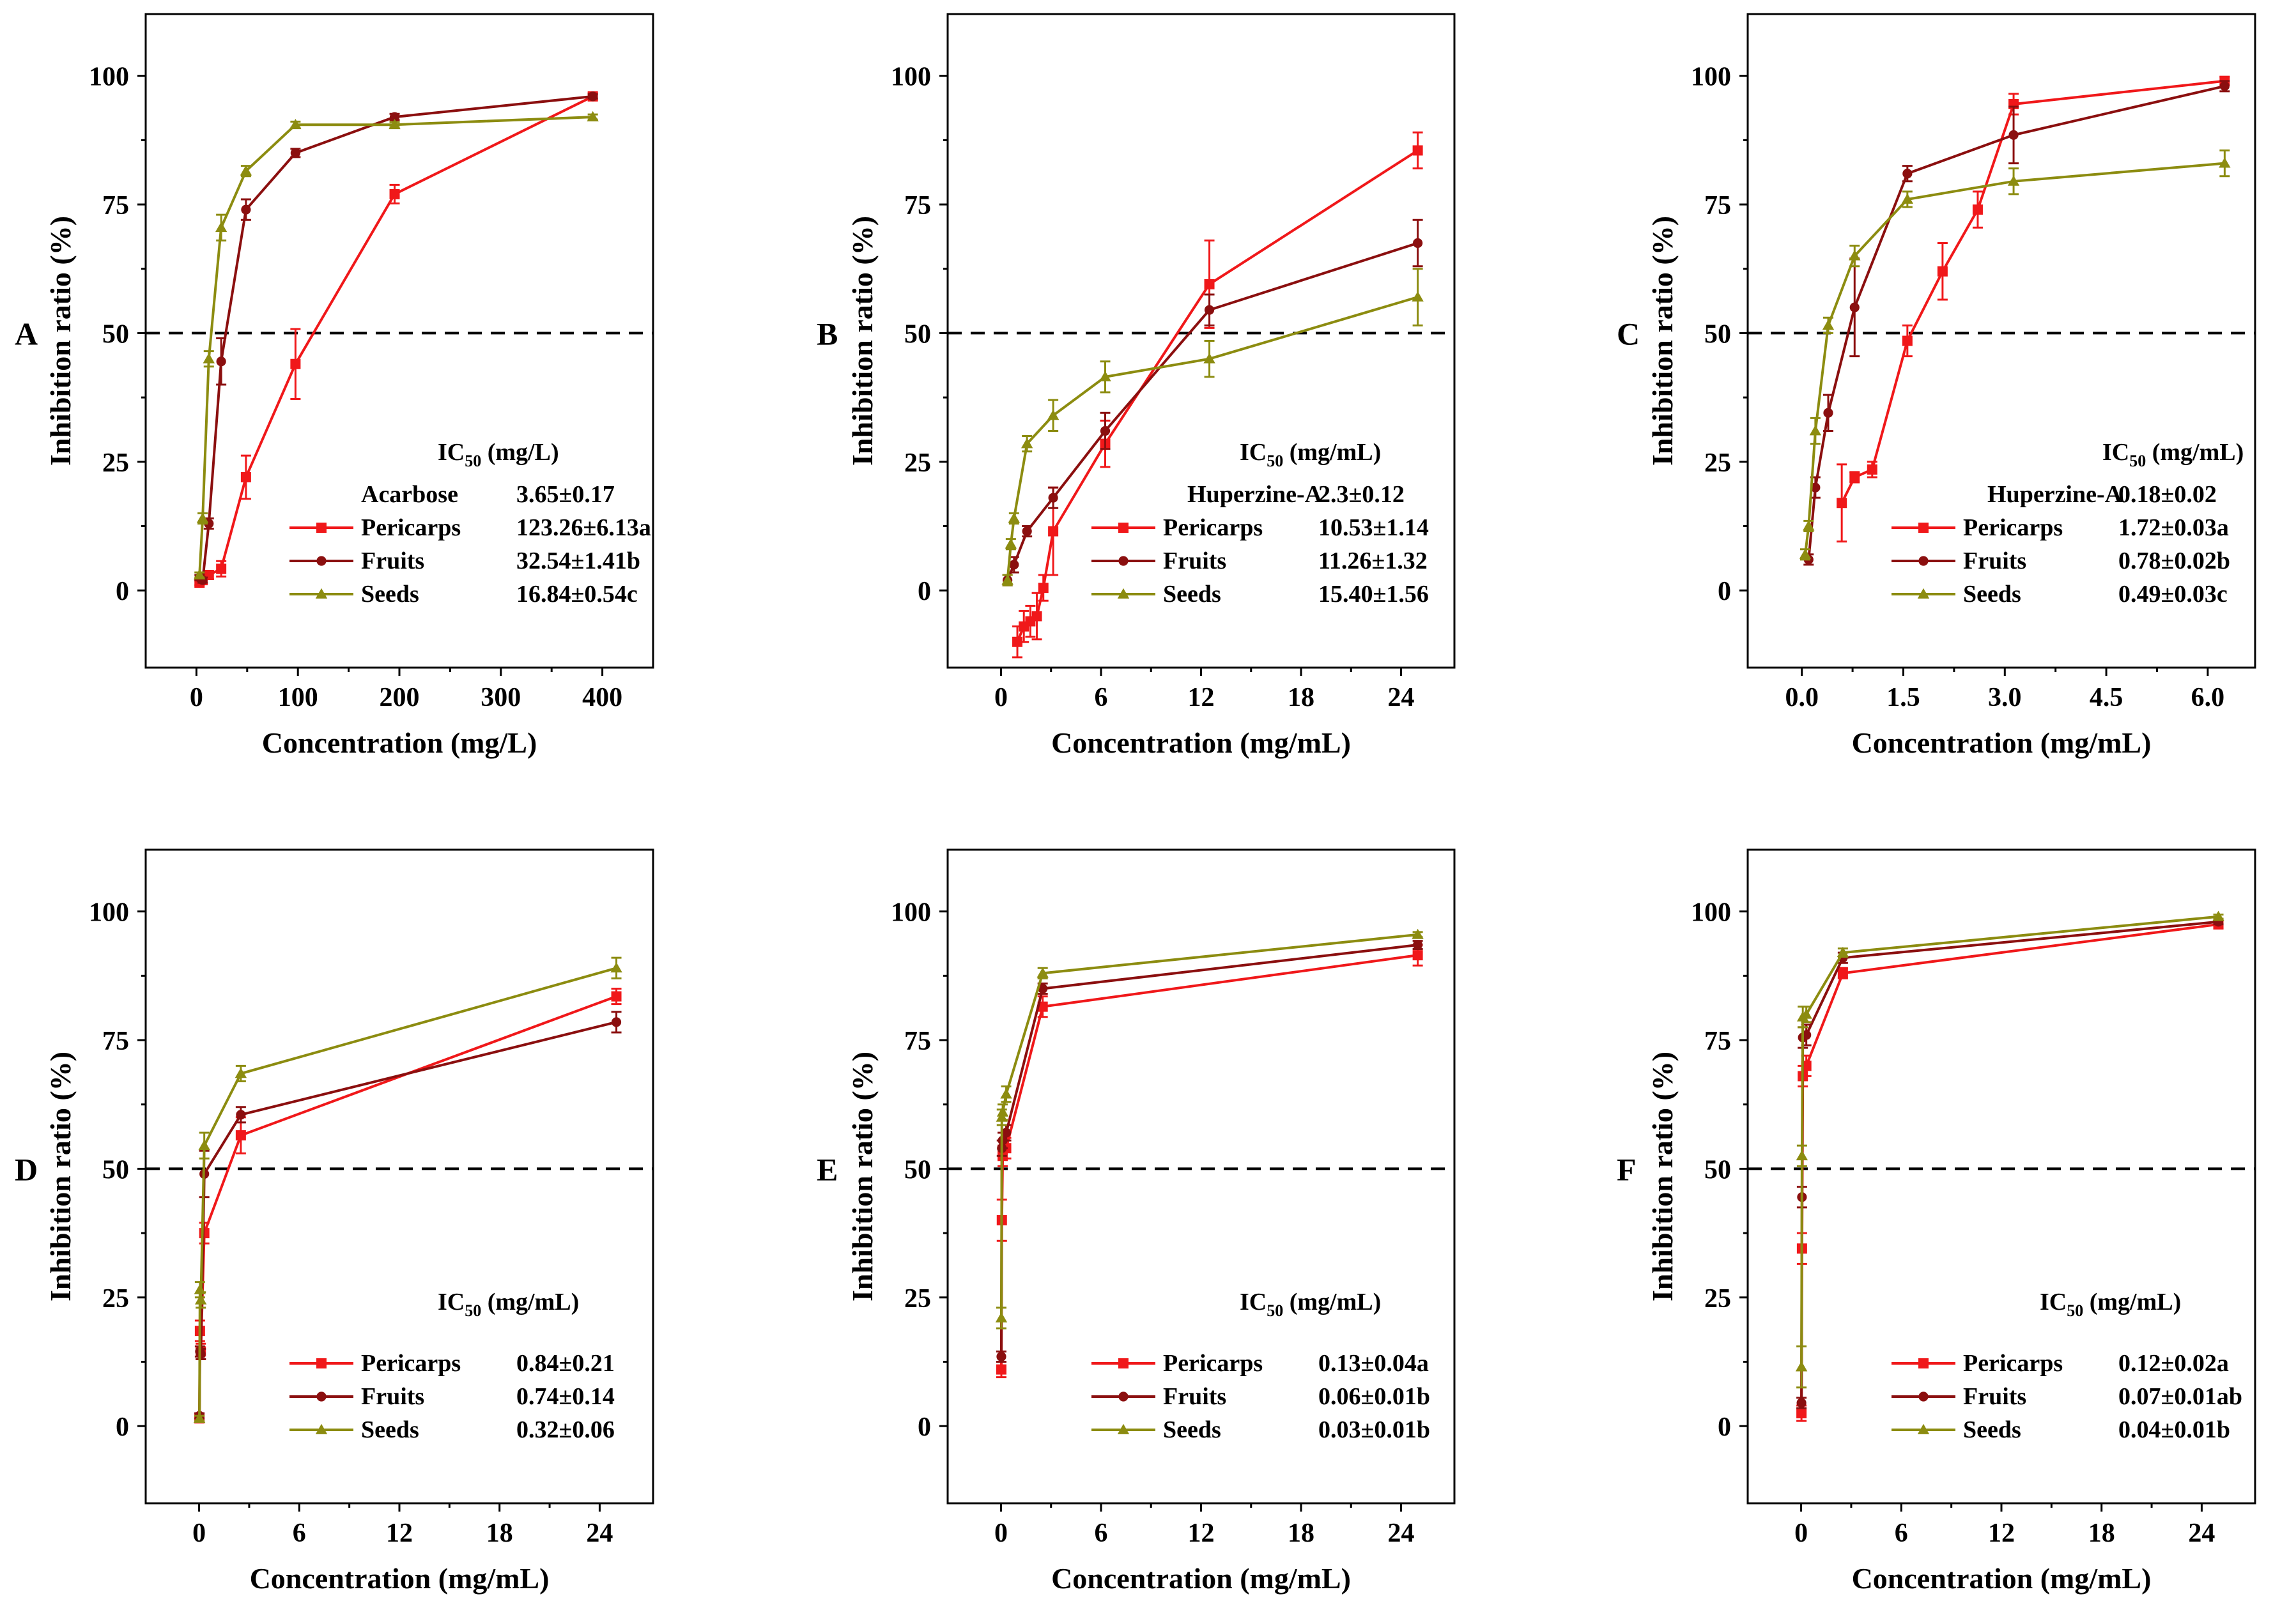 The width and height of the screenshot is (2296, 1617). What do you see at coordinates (2005, 698) in the screenshot?
I see `x-tick-label: 3.0` at bounding box center [2005, 698].